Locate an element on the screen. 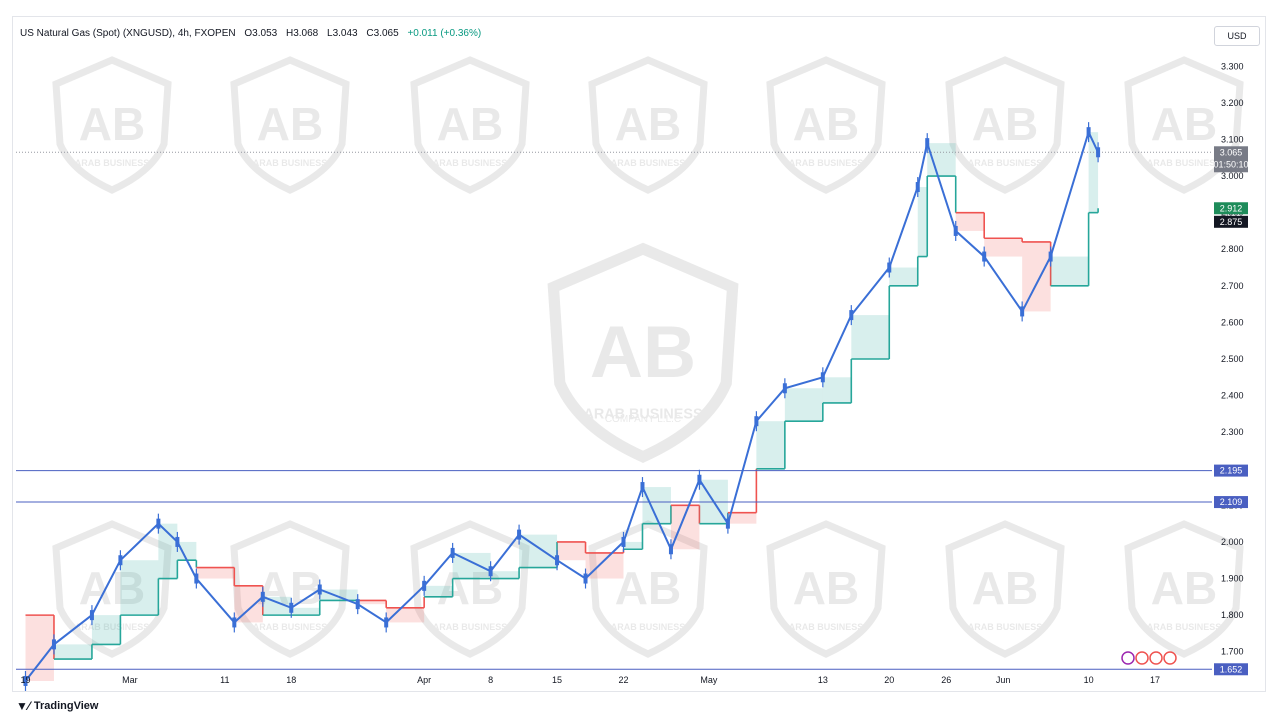 This screenshot has width=1280, height=720. watermark-10: AB ARAB BUSINESS is located at coordinates (648, 589).